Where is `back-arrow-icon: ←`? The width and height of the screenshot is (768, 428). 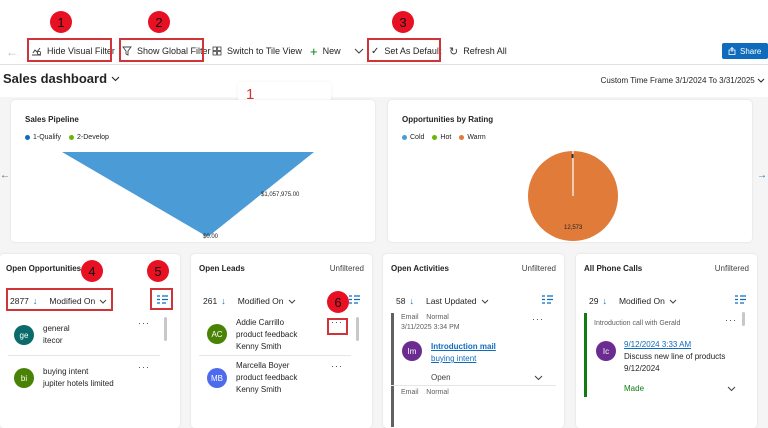
back-arrow-icon: ← is located at coordinates (12, 52).